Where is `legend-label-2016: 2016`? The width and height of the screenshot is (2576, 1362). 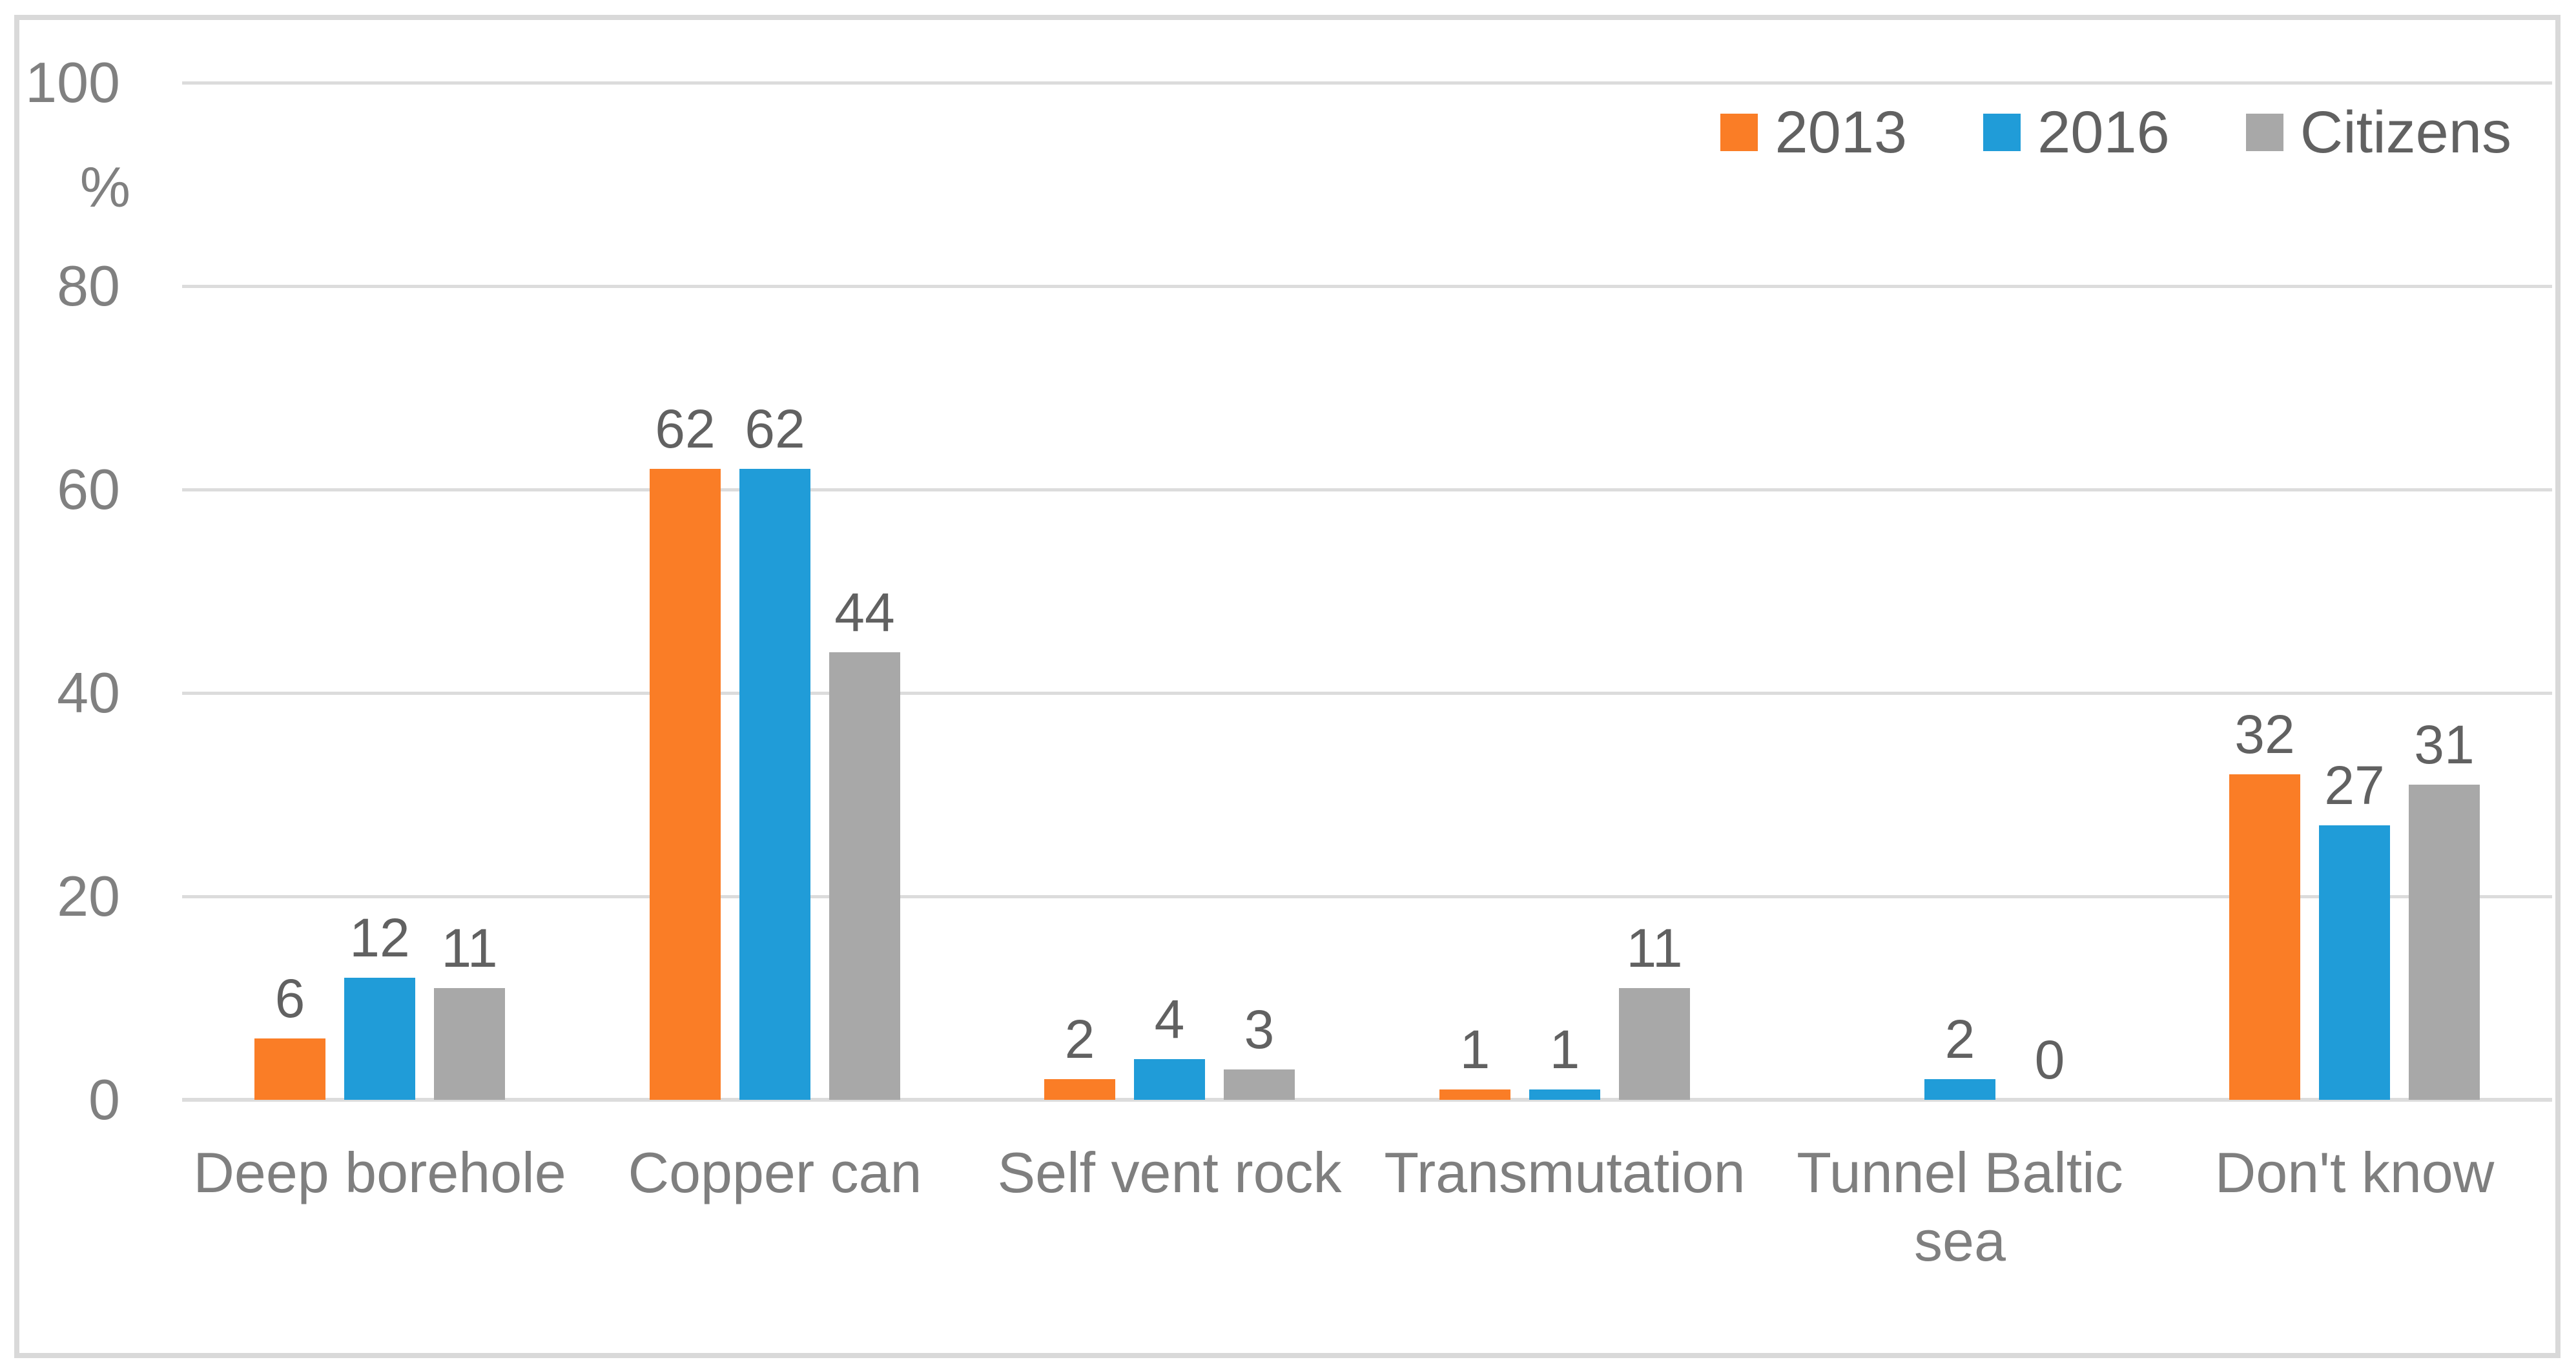 legend-label-2016: 2016 is located at coordinates (2103, 132).